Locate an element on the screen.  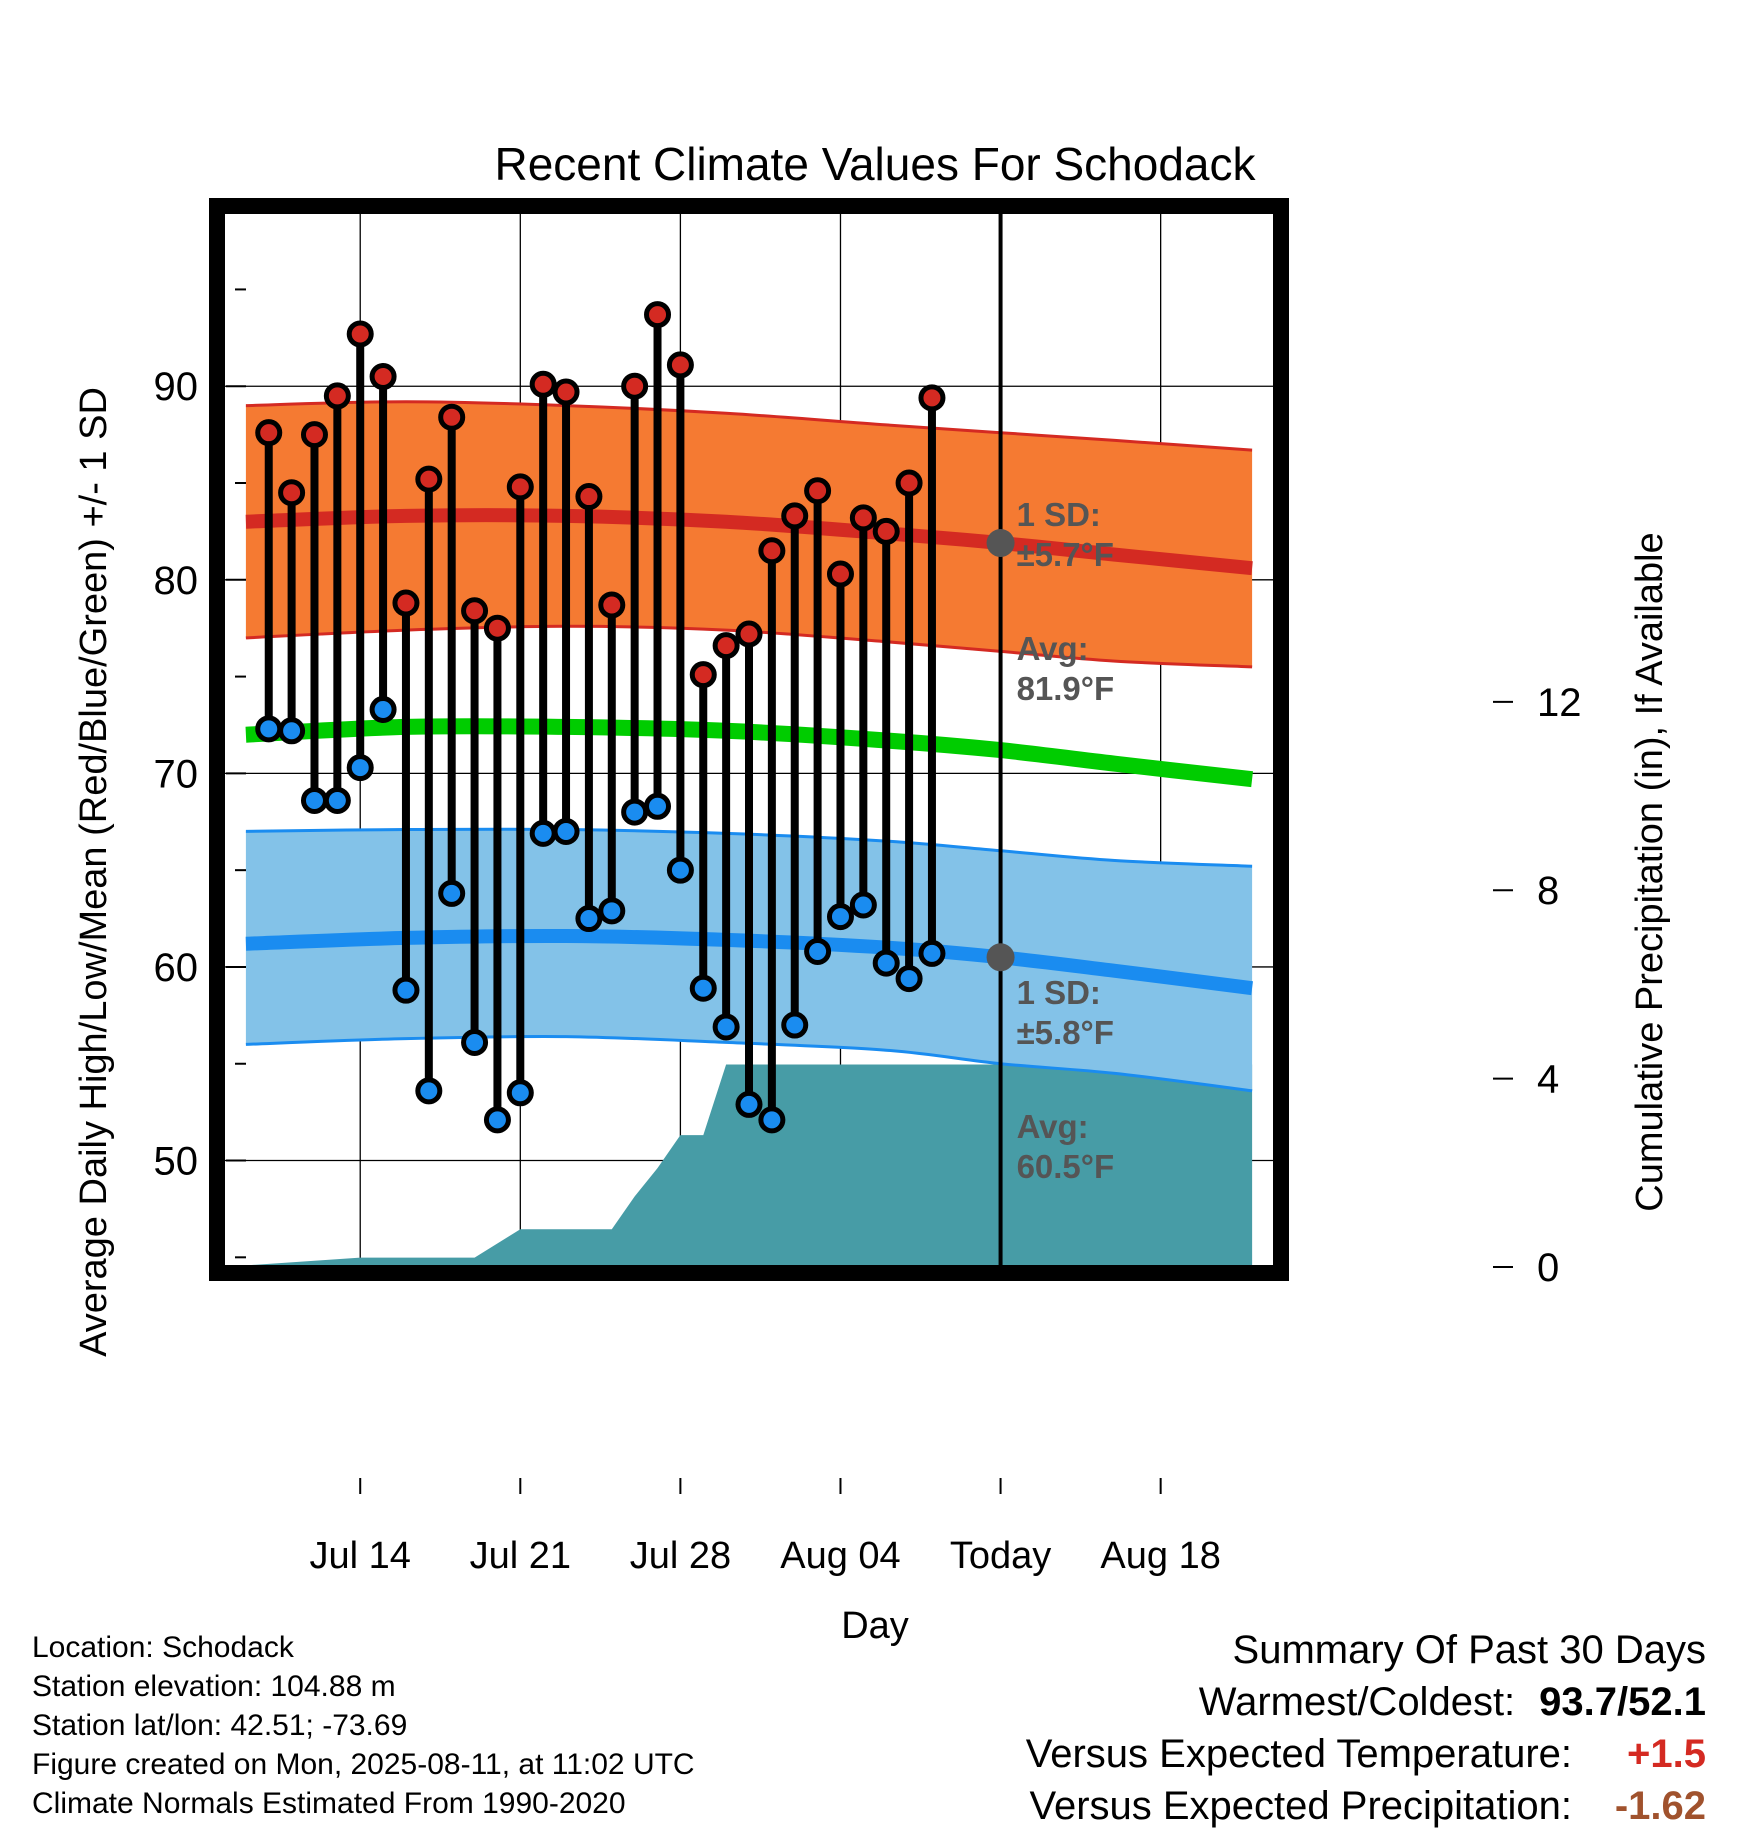
high-avg-label: Avg: is located at coordinates (1053, 648).